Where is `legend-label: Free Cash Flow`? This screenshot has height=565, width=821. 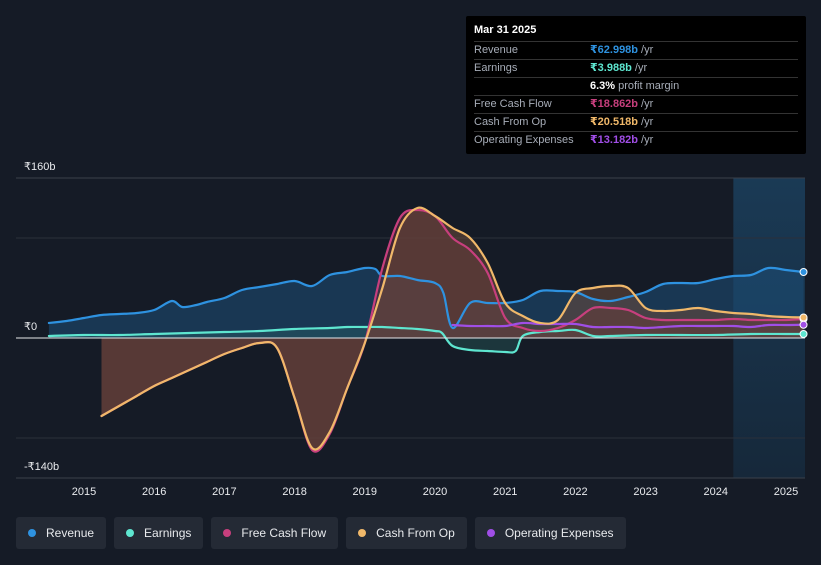 legend-label: Free Cash Flow is located at coordinates (284, 533).